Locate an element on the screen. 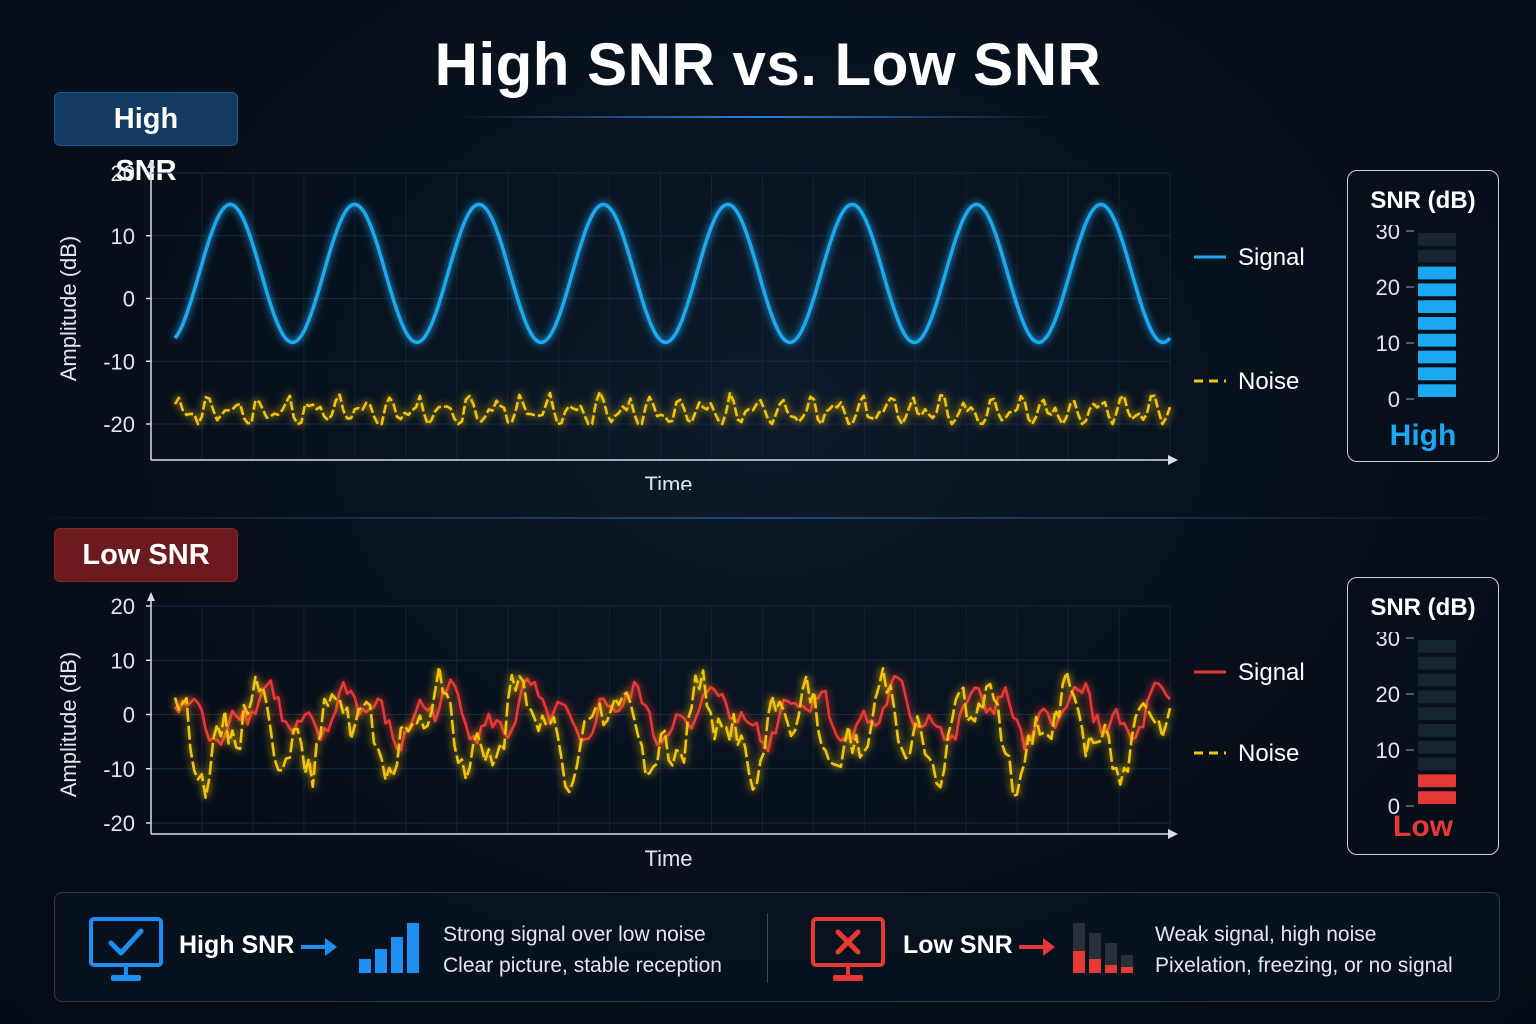 The width and height of the screenshot is (1536, 1024). low-snr-tag: Low SNR is located at coordinates (146, 555).